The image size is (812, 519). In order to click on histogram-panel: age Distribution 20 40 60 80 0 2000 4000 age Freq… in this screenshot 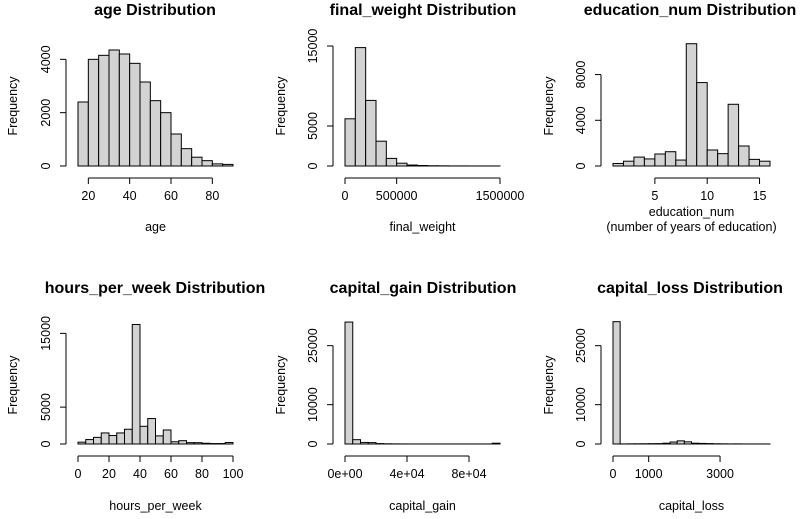, I will do `click(120, 118)`.